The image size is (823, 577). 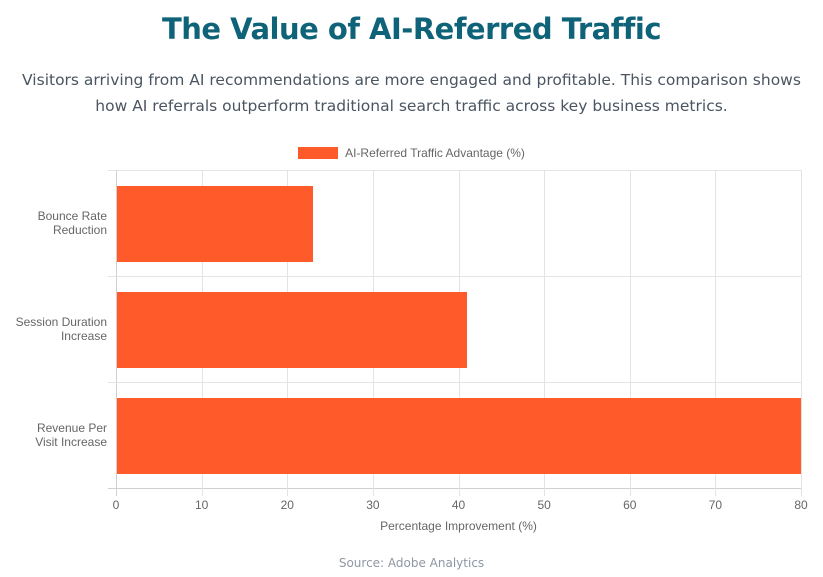 I want to click on source-note: Source: Adobe Analytics, so click(x=411, y=563).